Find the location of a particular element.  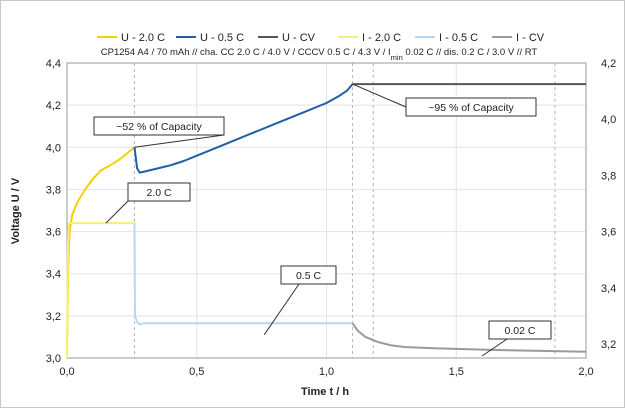

legend-label: I - 2.0 C is located at coordinates (381, 38).